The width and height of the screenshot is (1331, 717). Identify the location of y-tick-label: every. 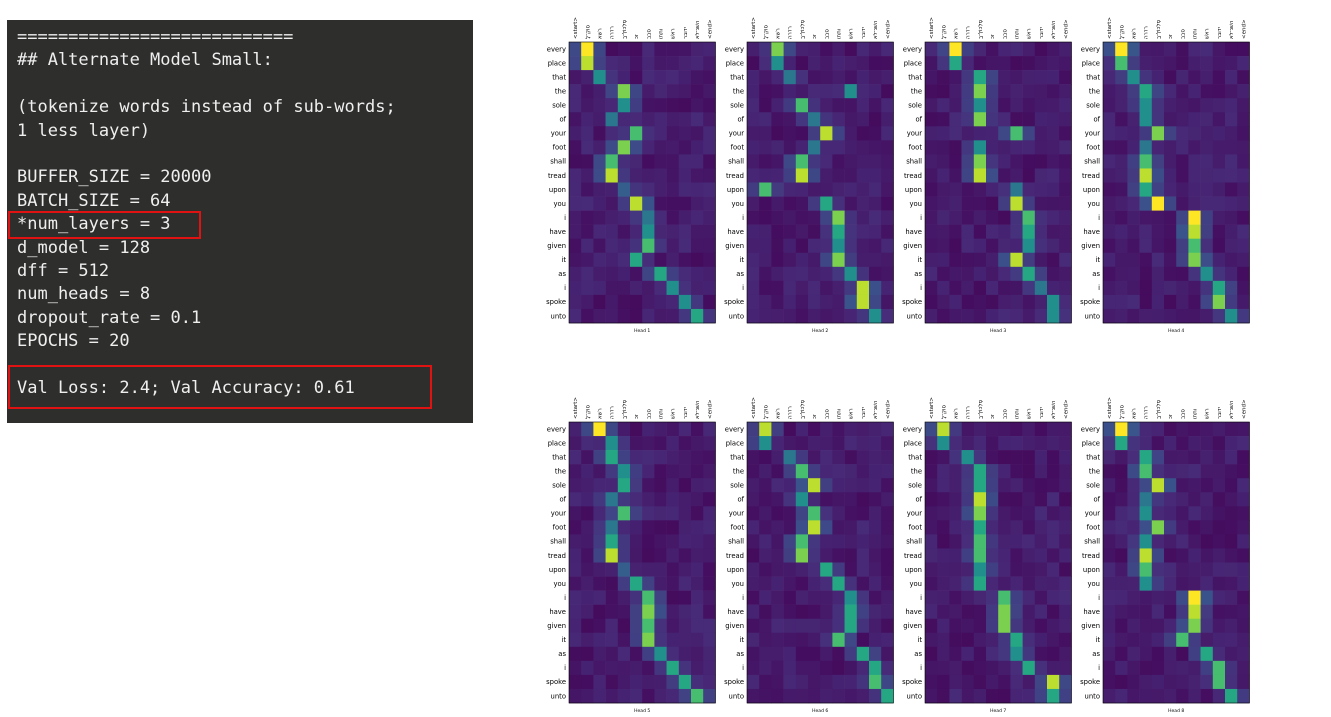
(556, 49).